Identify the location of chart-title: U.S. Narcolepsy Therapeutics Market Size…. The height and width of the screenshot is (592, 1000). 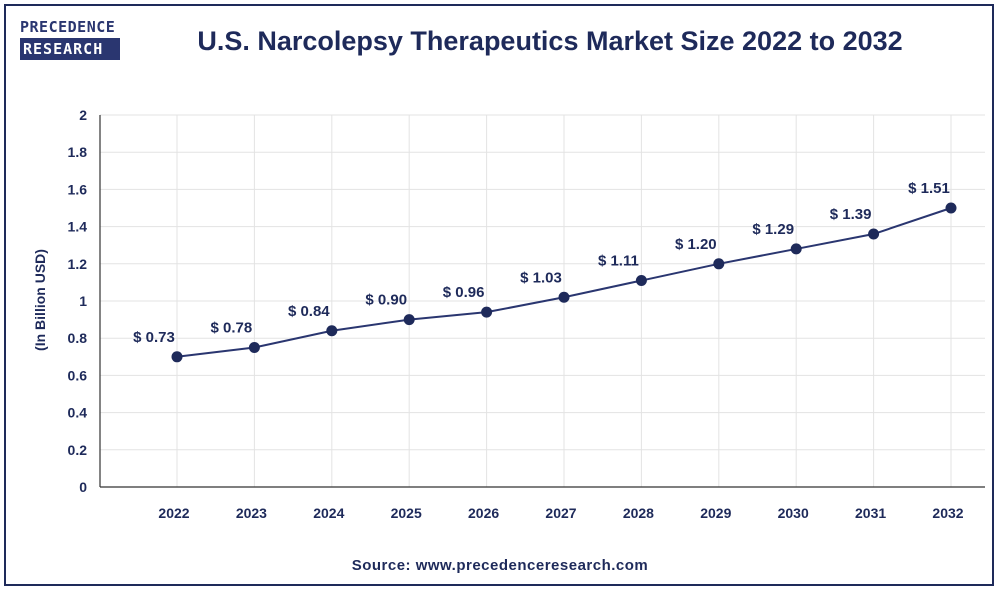
(550, 41).